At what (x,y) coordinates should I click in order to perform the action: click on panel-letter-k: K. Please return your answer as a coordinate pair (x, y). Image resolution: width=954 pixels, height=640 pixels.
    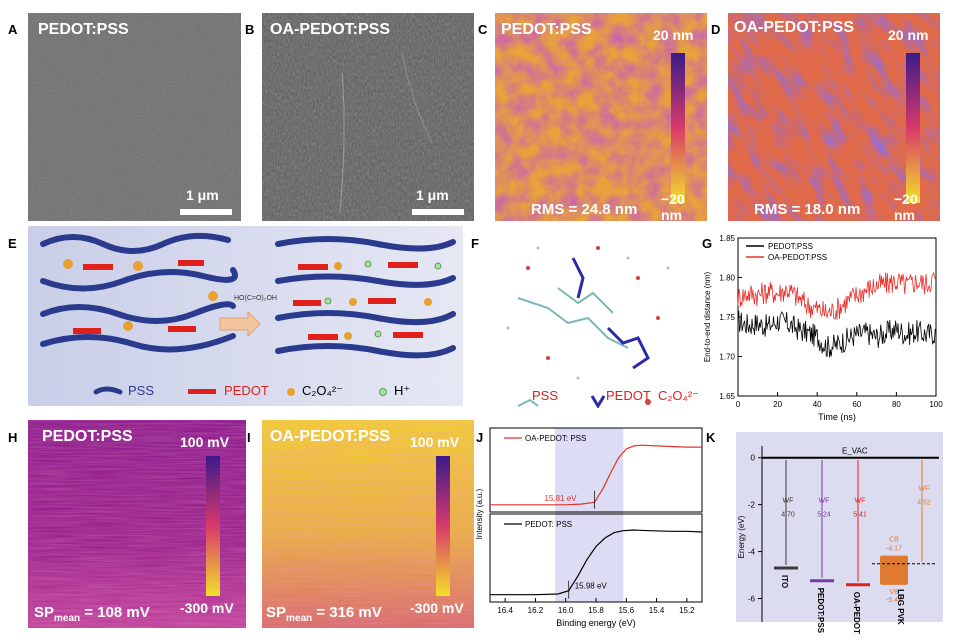
    Looking at the image, I should click on (711, 437).